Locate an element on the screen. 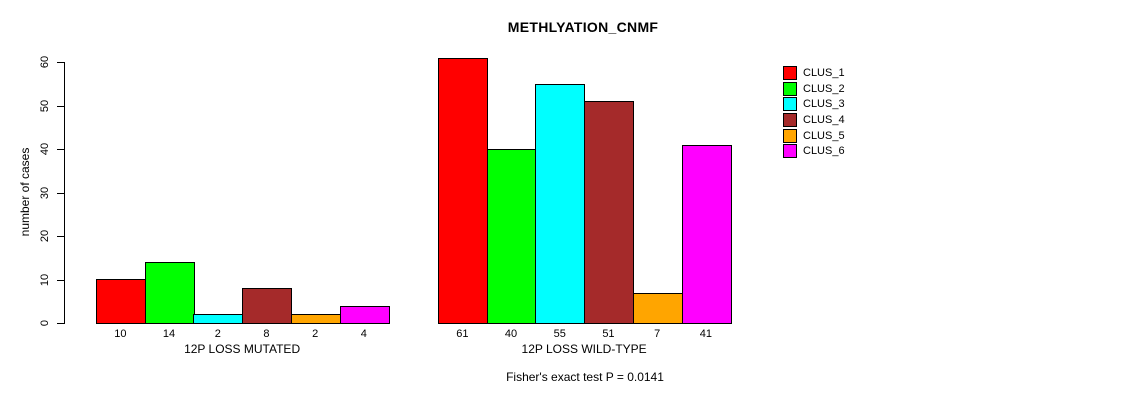  y-tick-label: 50 is located at coordinates (45, 106).